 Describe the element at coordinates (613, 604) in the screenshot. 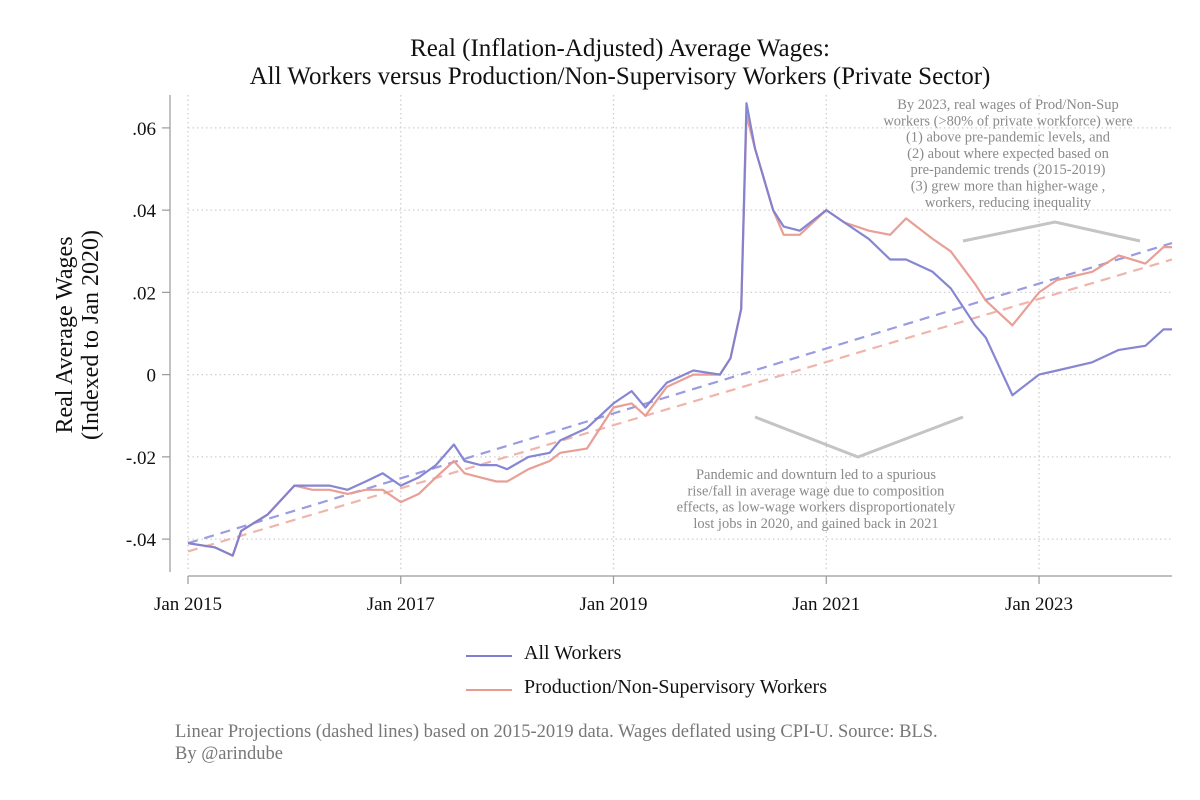

I see `x-tick-label: Jan 2019` at that location.